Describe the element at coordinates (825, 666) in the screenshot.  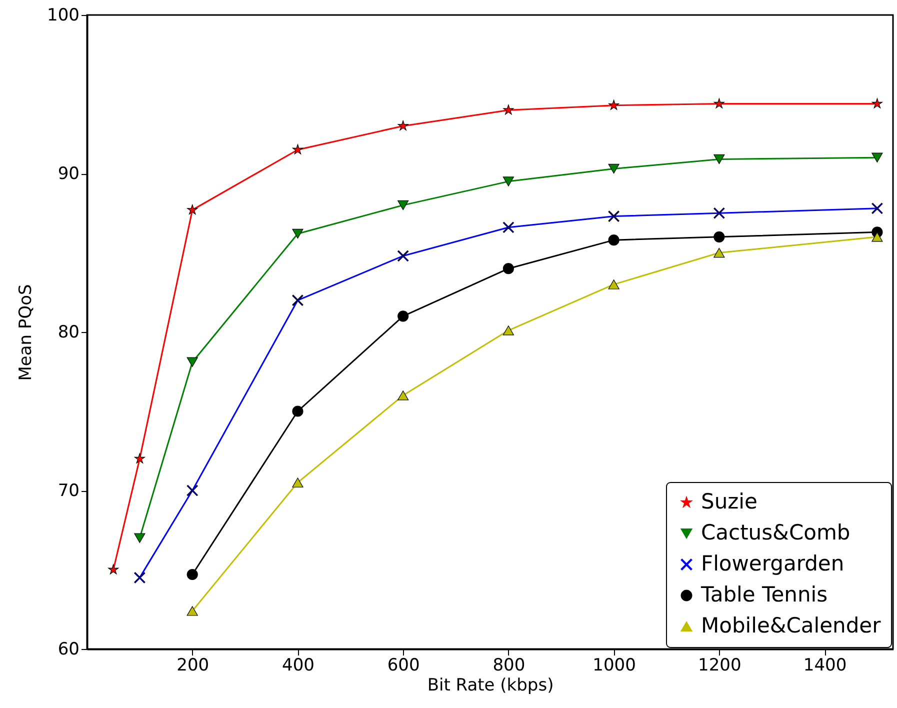
I see `x-tick-label: 1400` at that location.